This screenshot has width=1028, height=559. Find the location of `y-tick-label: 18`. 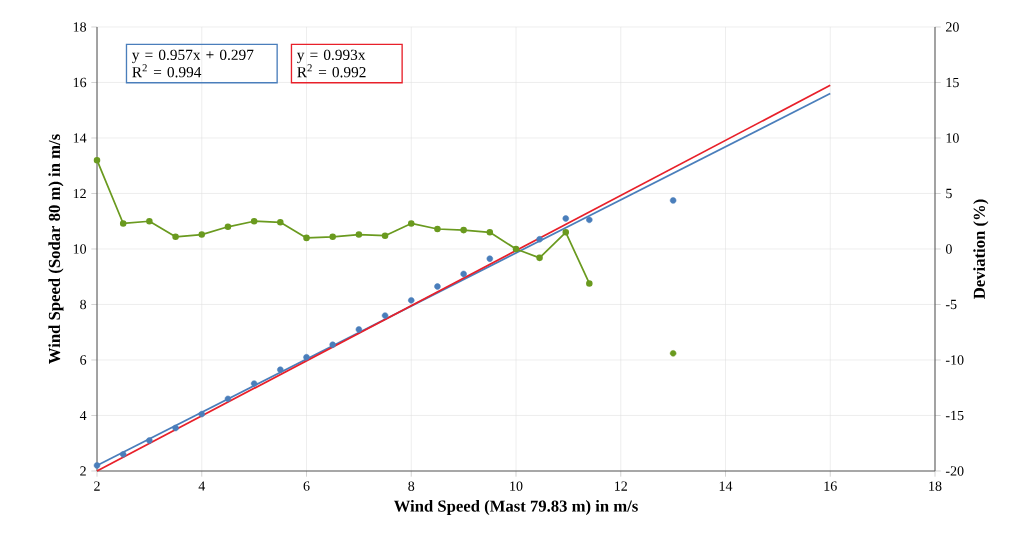

y-tick-label: 18 is located at coordinates (80, 27).